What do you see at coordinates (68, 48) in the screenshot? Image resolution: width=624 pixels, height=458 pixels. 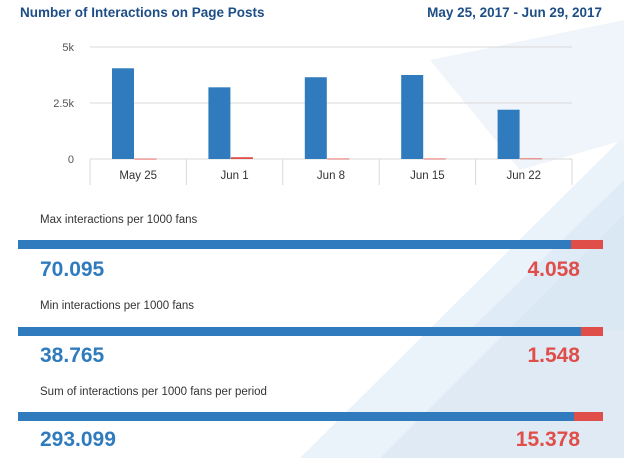 I see `y-tick-label: 5k` at bounding box center [68, 48].